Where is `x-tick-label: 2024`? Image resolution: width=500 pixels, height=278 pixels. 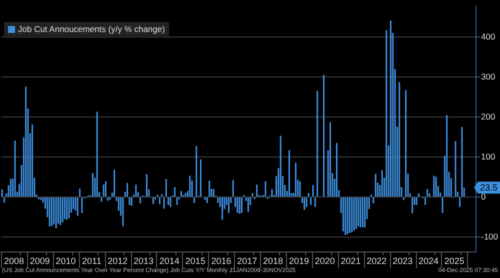 x-tick-label: 2024 is located at coordinates (428, 261).